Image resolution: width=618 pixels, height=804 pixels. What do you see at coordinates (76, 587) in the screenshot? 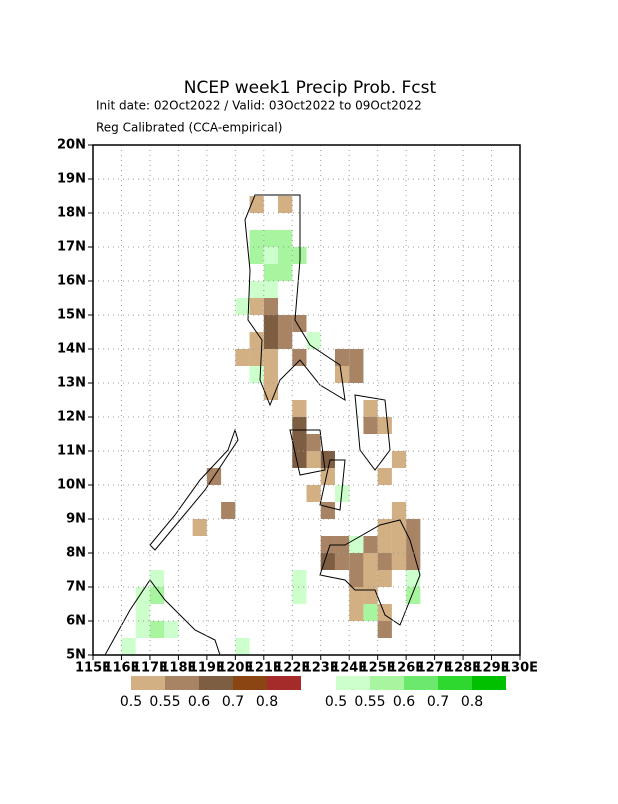
I see `y-tick-label: 7N` at bounding box center [76, 587].